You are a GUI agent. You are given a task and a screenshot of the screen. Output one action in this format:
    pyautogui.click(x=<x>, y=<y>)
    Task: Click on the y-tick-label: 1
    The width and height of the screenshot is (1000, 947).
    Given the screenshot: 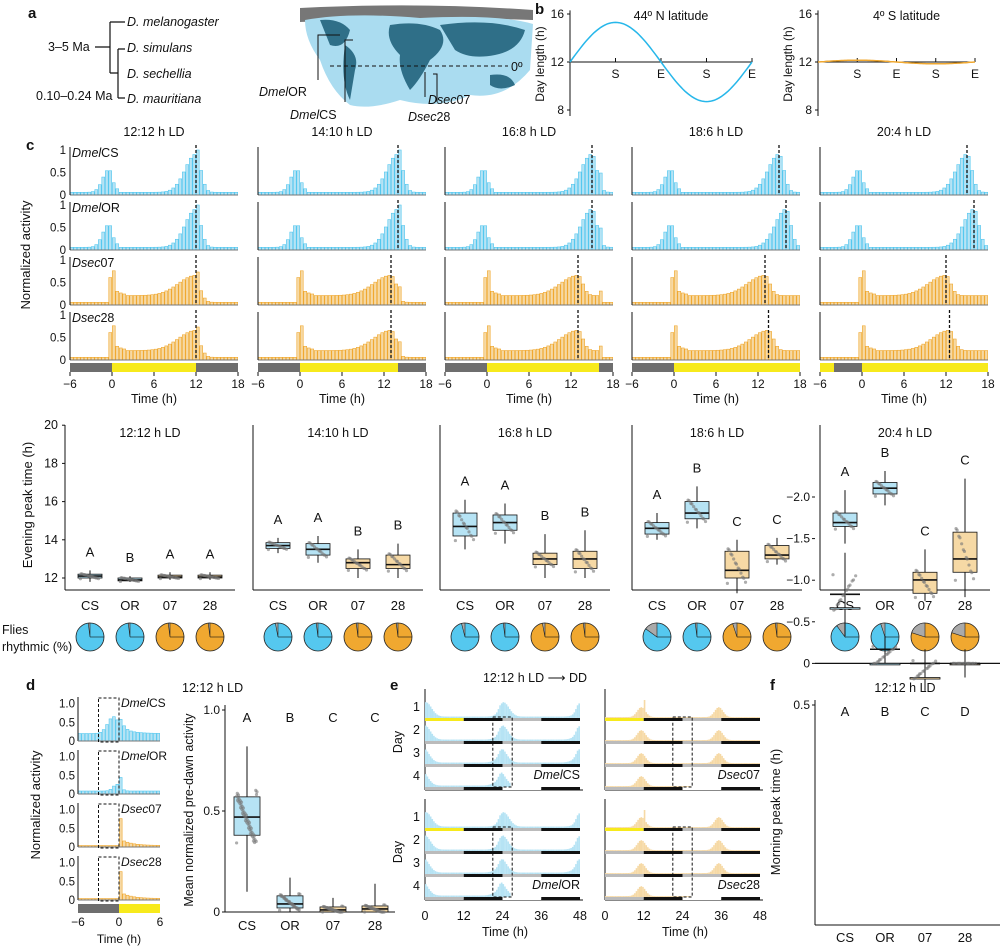 What is the action you would take?
    pyautogui.click(x=63, y=316)
    